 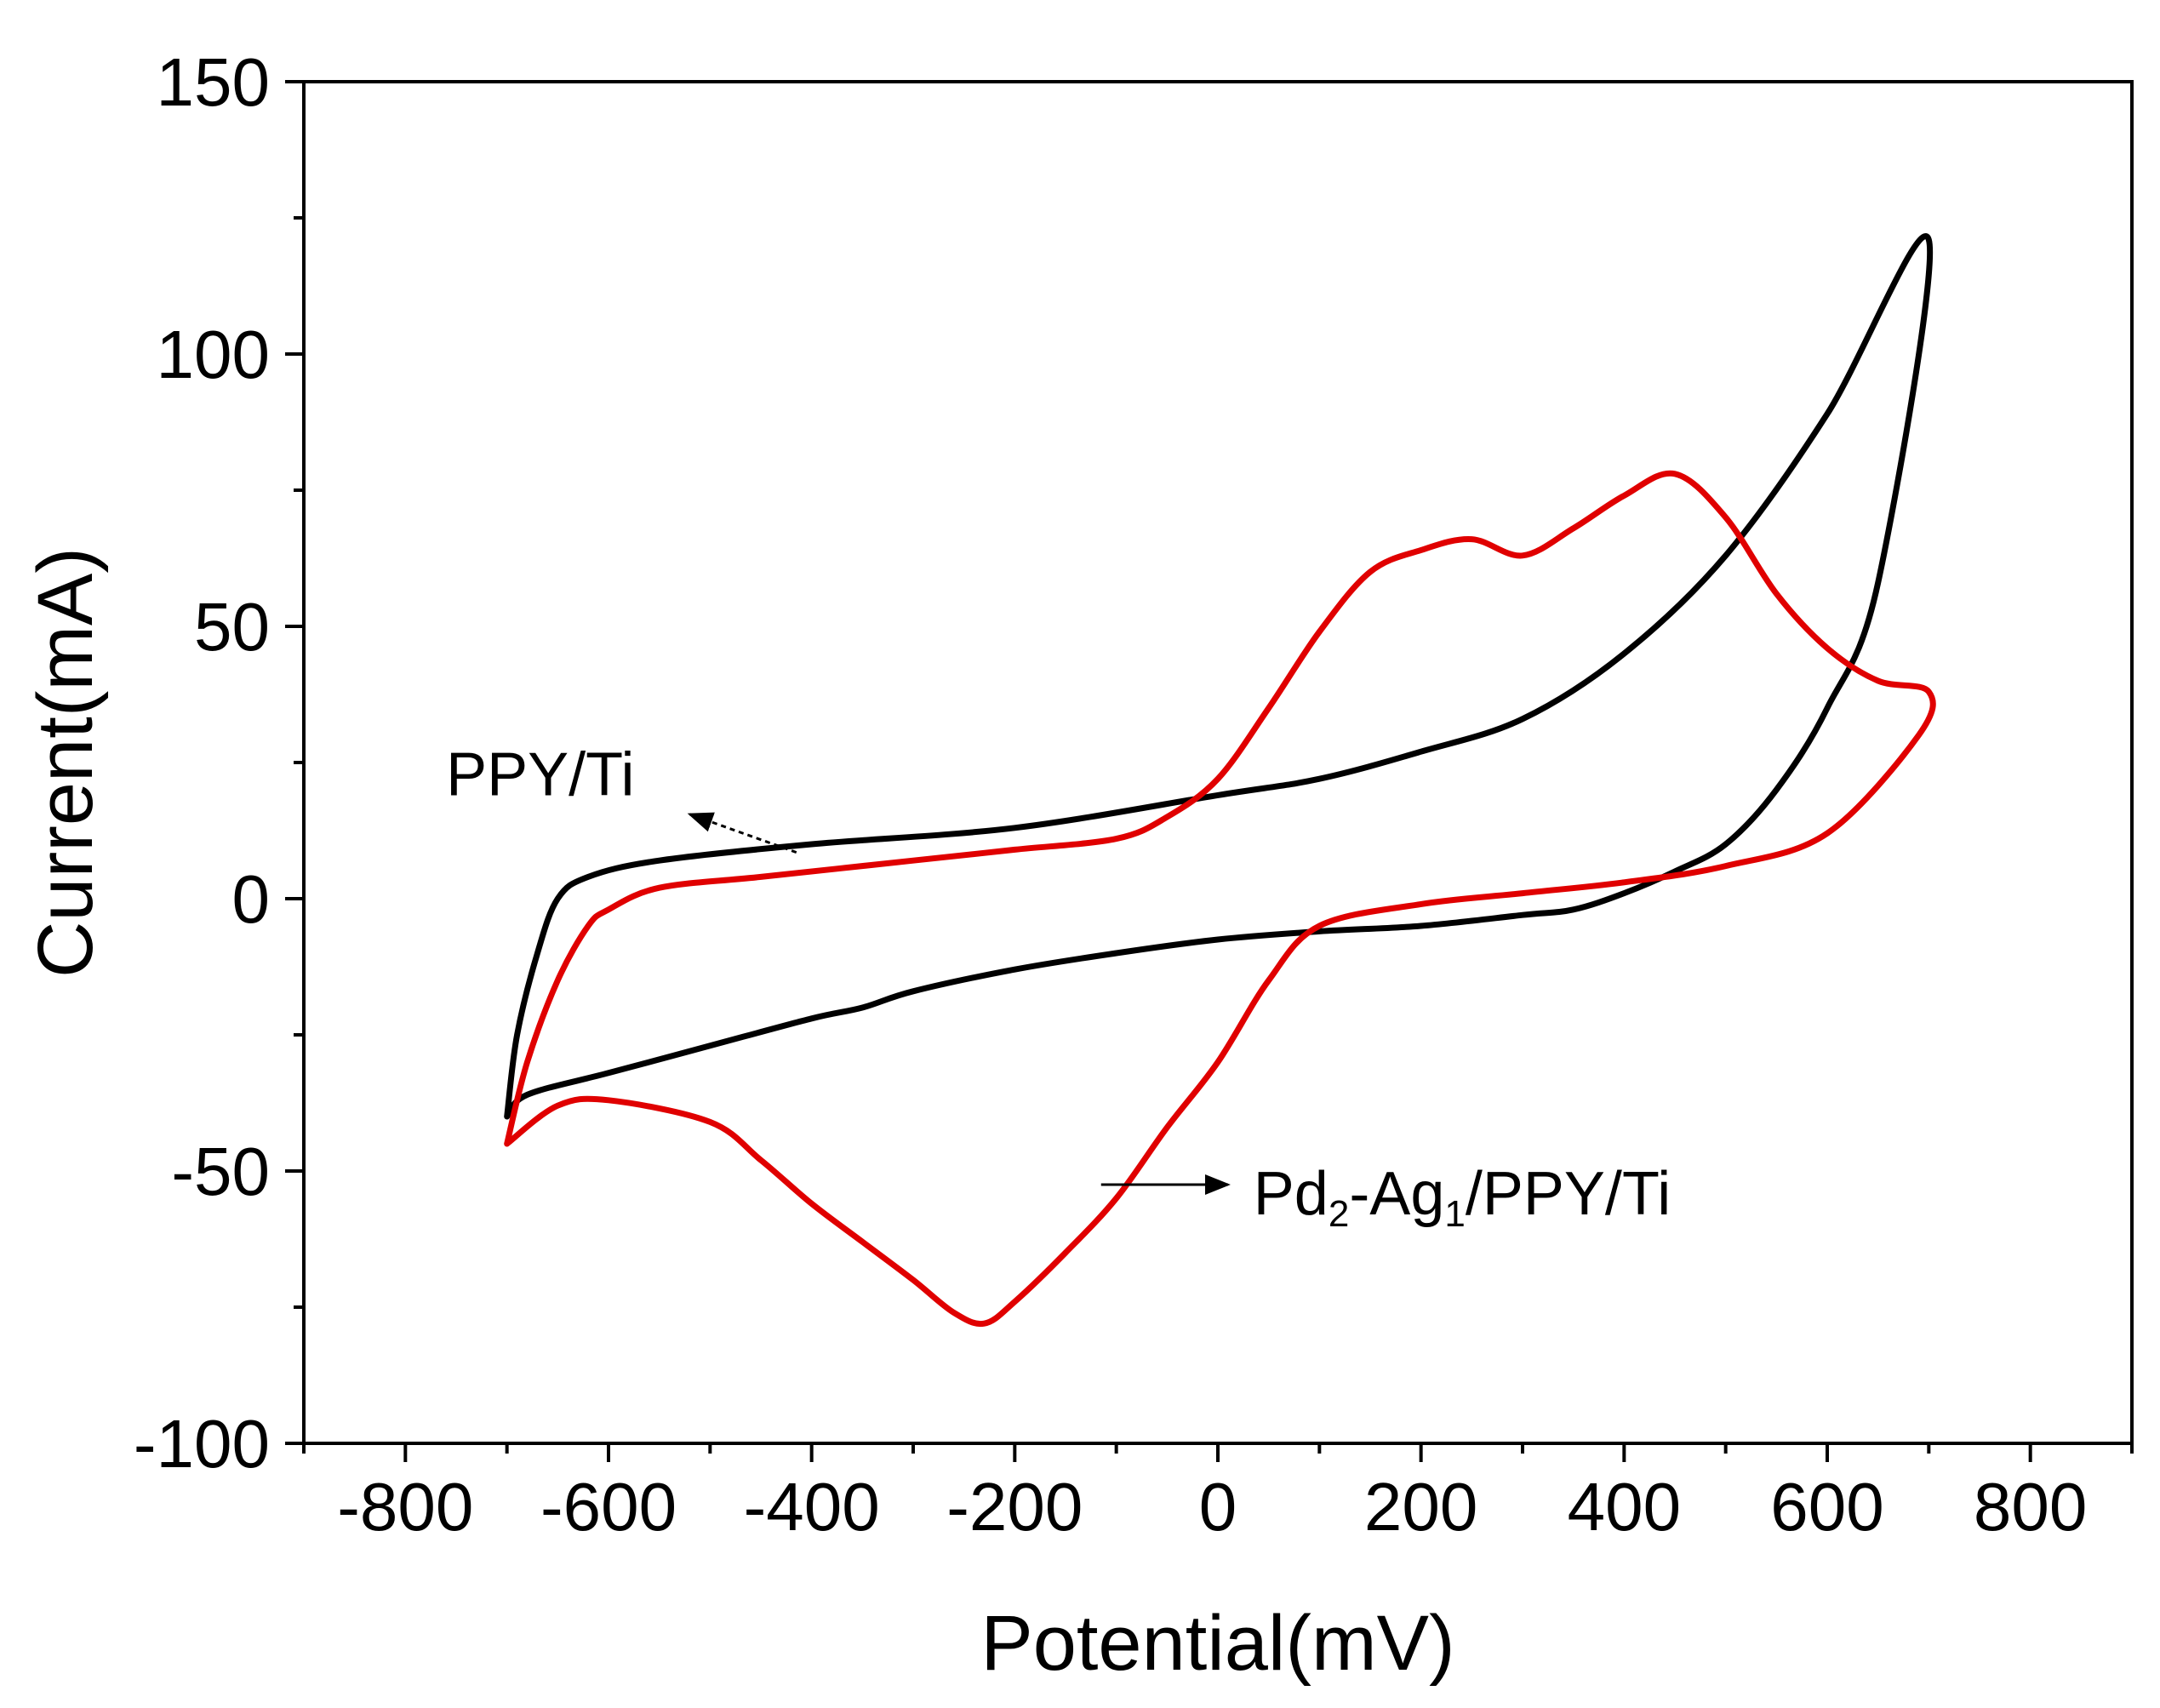 What do you see at coordinates (1396, 1194) in the screenshot?
I see `label-pd-part2: -Ag` at bounding box center [1396, 1194].